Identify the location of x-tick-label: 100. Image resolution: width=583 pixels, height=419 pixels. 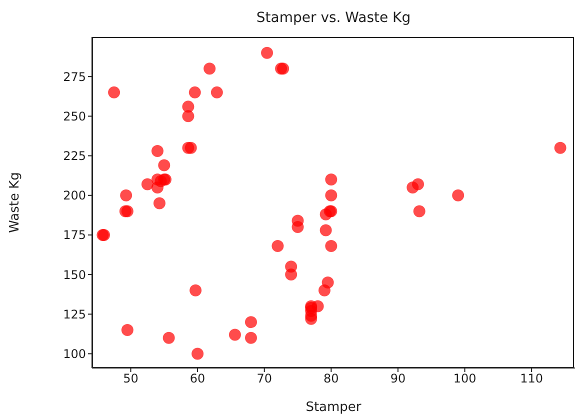
(464, 379).